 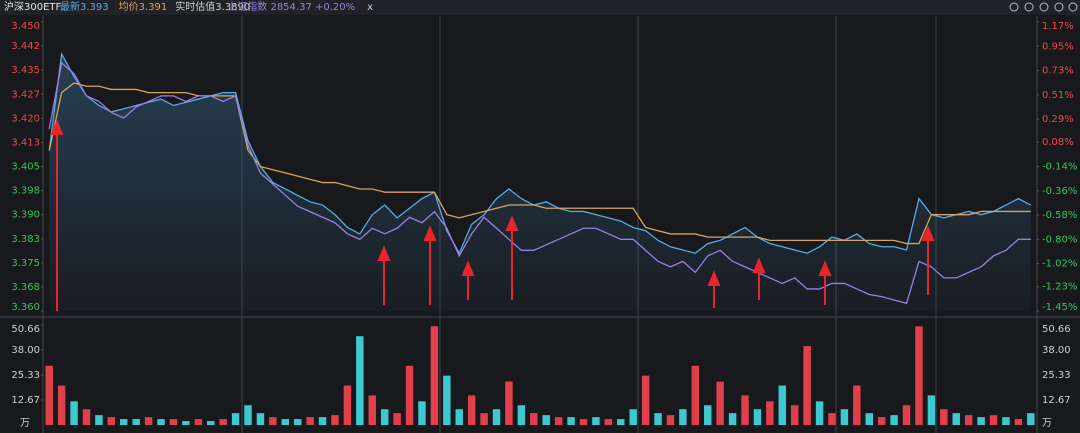 What do you see at coordinates (143, 7) in the screenshot?
I see `legend-entry: 均价3.391` at bounding box center [143, 7].